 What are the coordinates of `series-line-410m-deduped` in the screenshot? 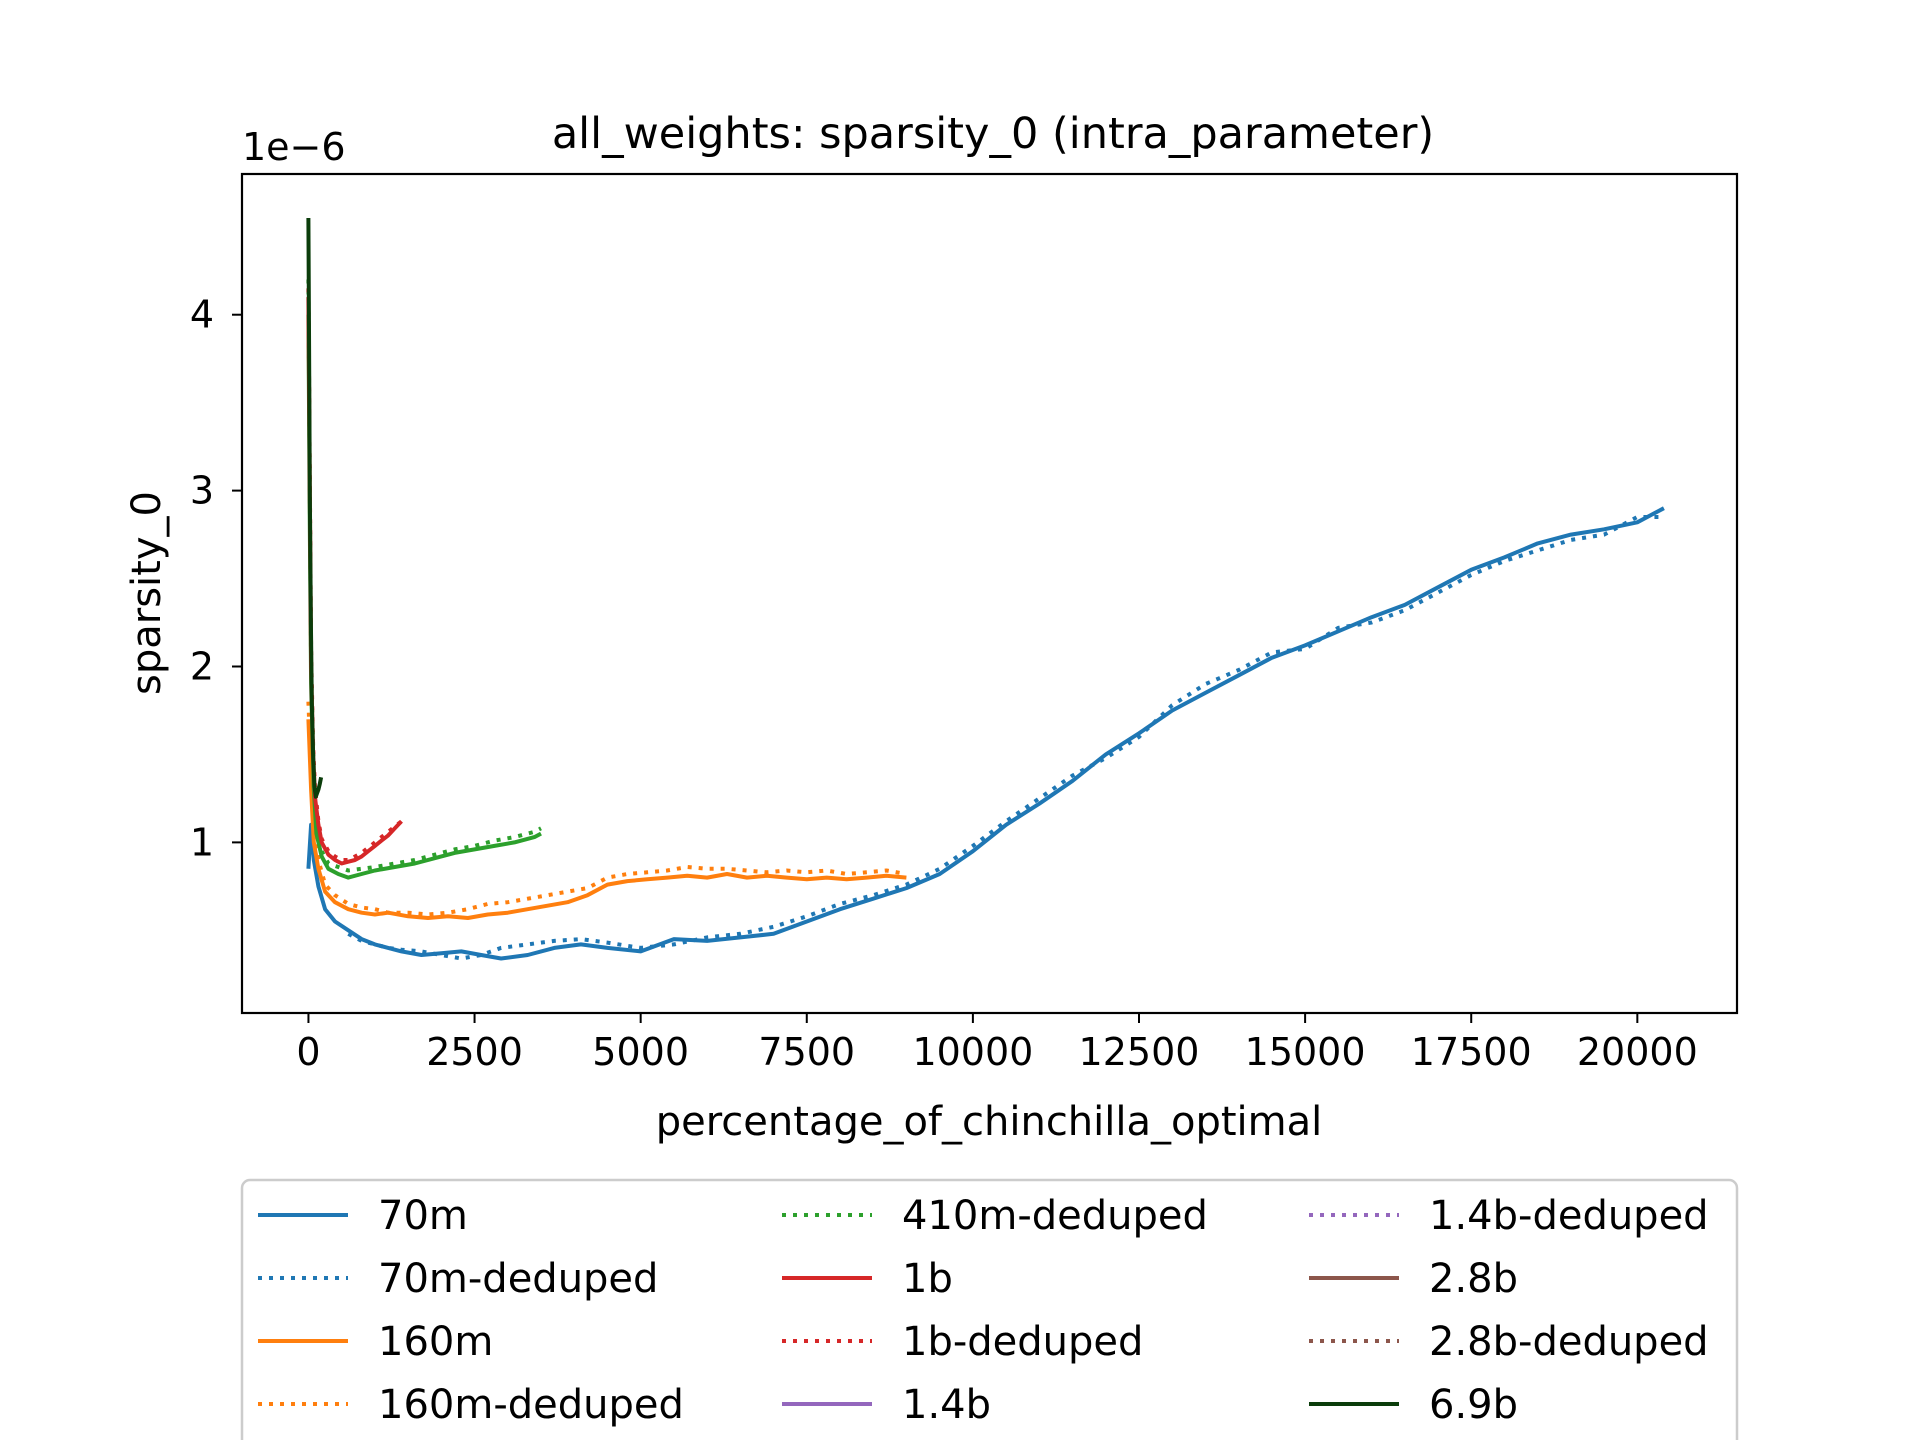 It's located at (424, 576).